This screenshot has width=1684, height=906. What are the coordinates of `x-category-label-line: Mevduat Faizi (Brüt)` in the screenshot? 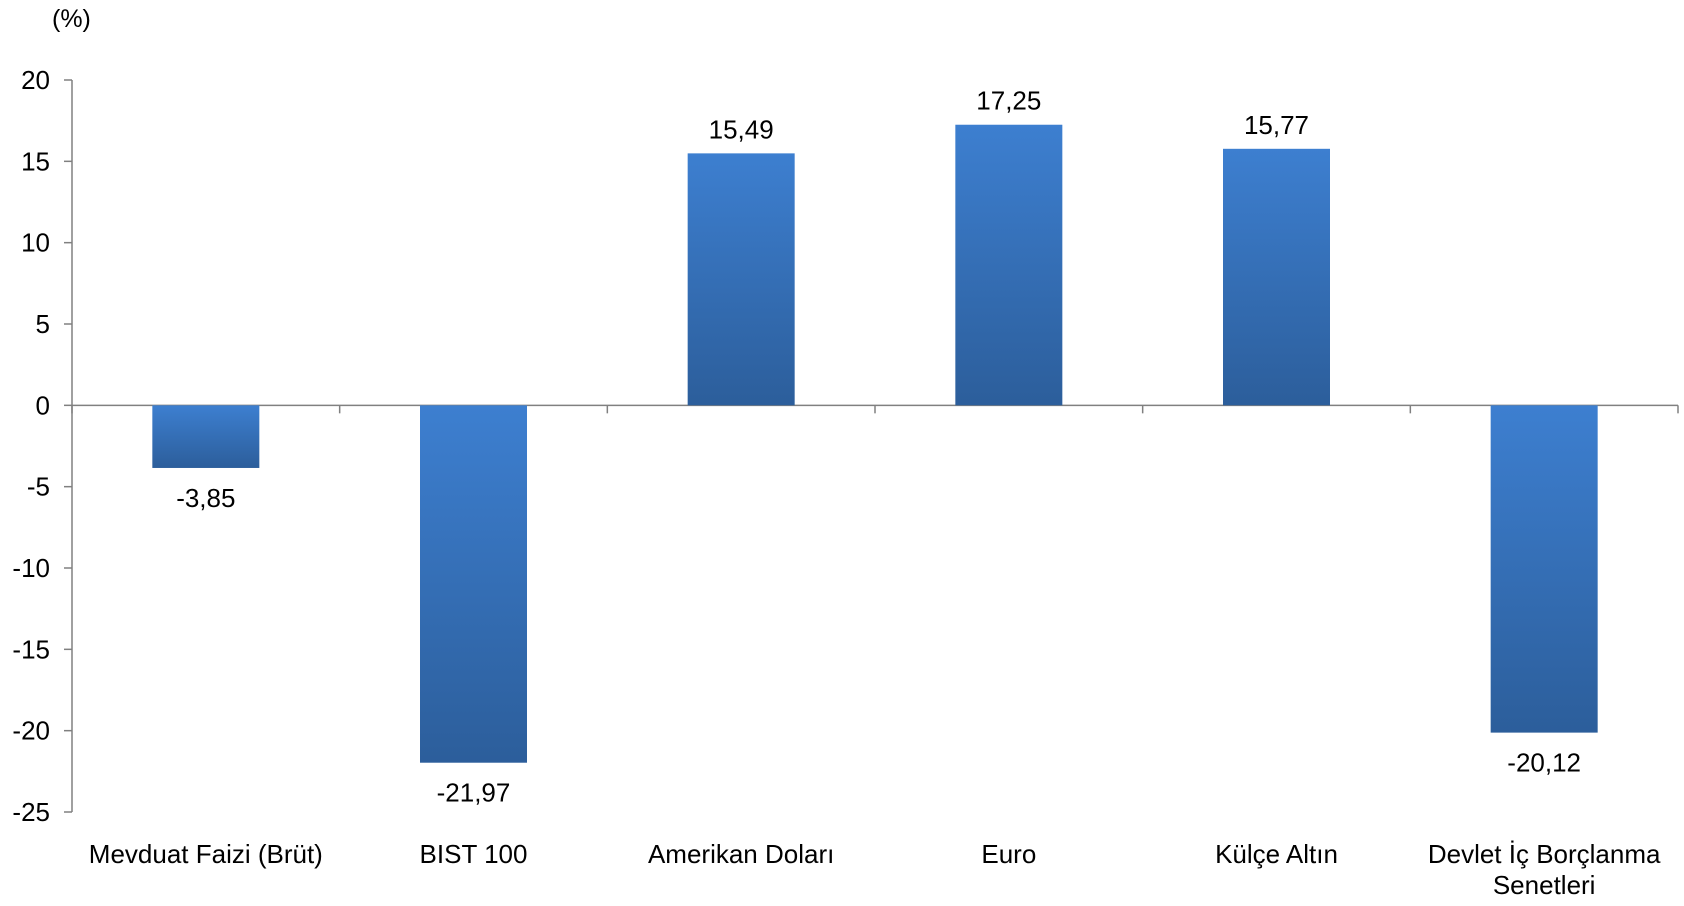 It's located at (206, 854).